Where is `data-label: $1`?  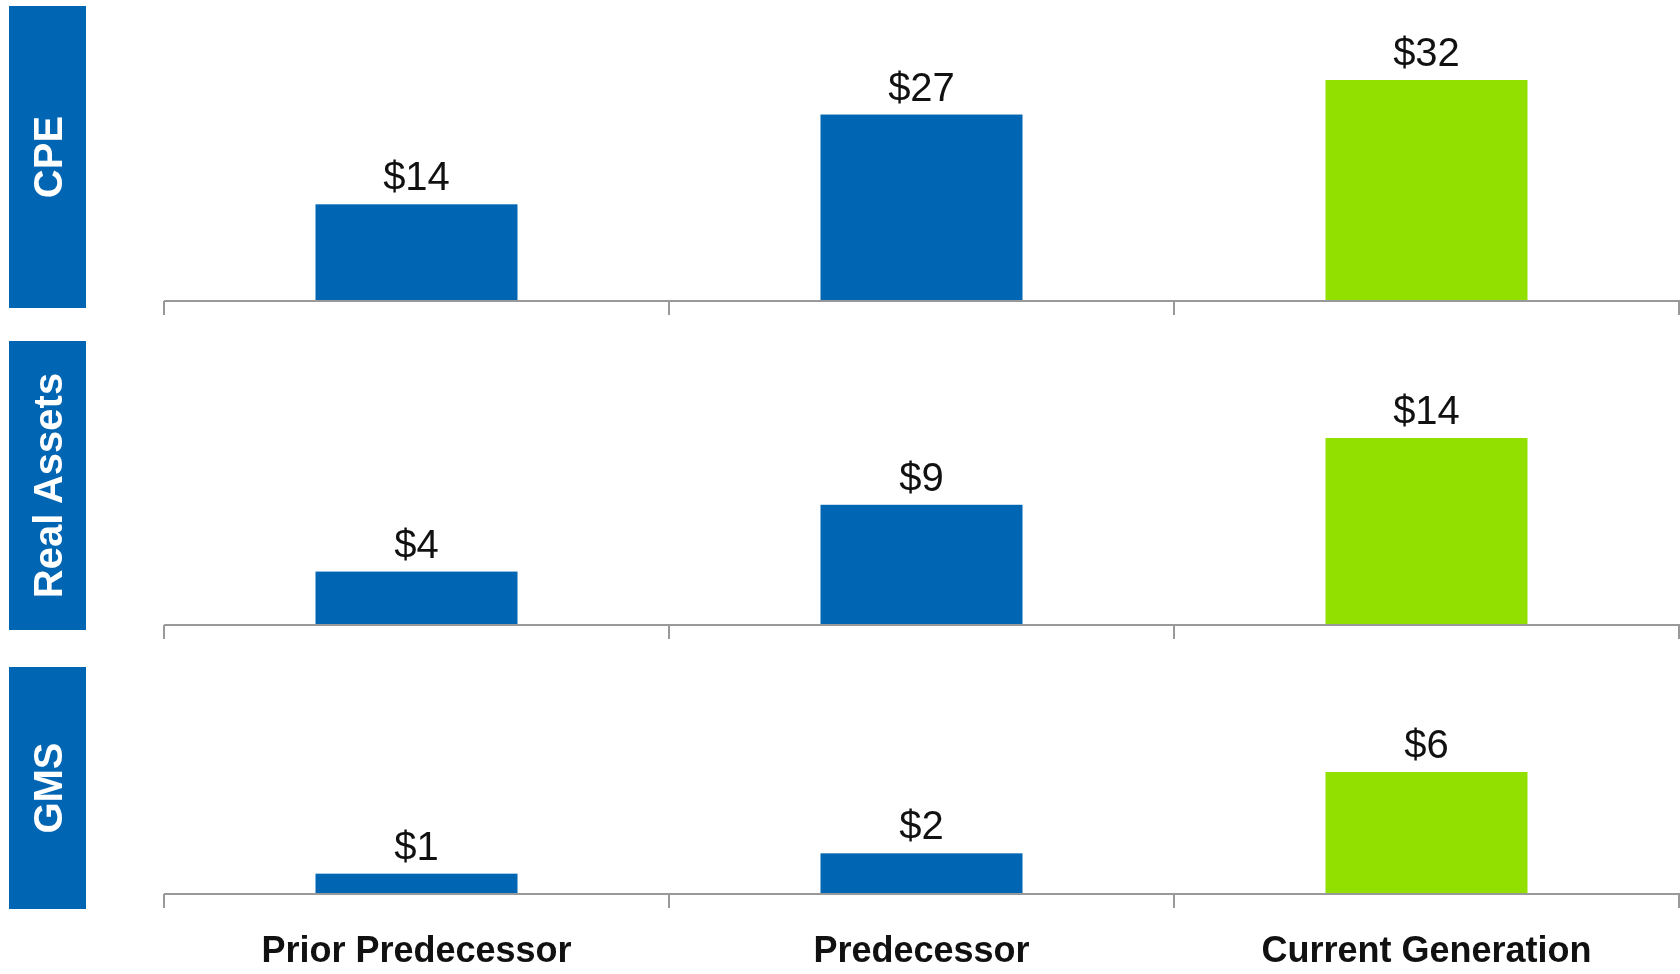
data-label: $1 is located at coordinates (416, 845).